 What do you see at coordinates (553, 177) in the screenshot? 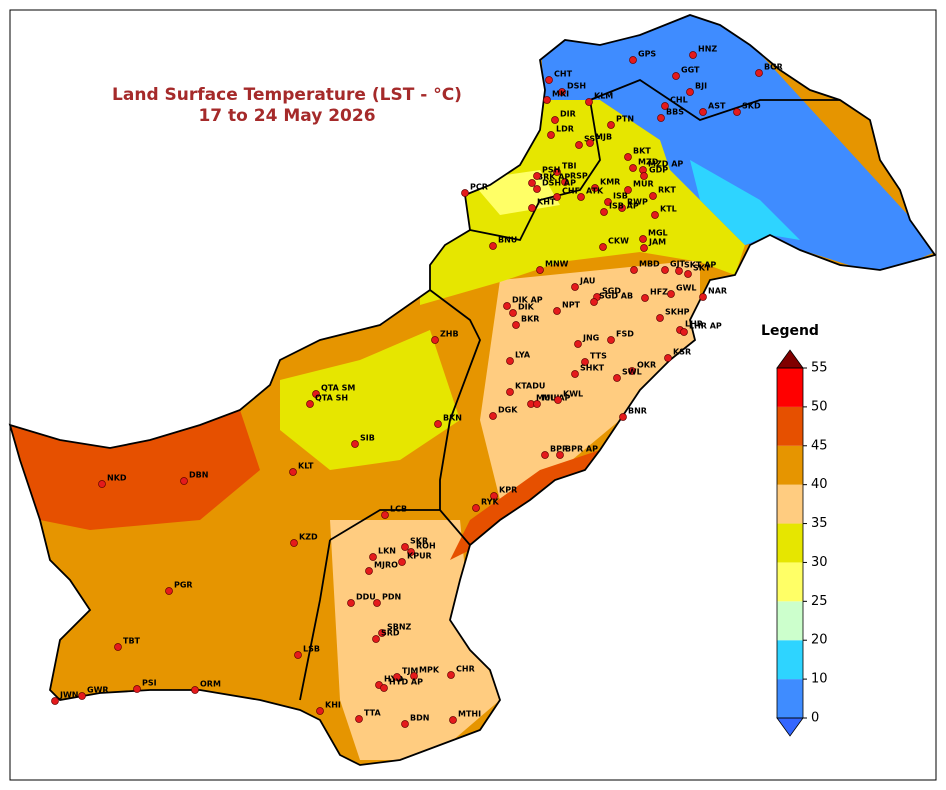
I see `station-label: BRK AP` at bounding box center [553, 177].